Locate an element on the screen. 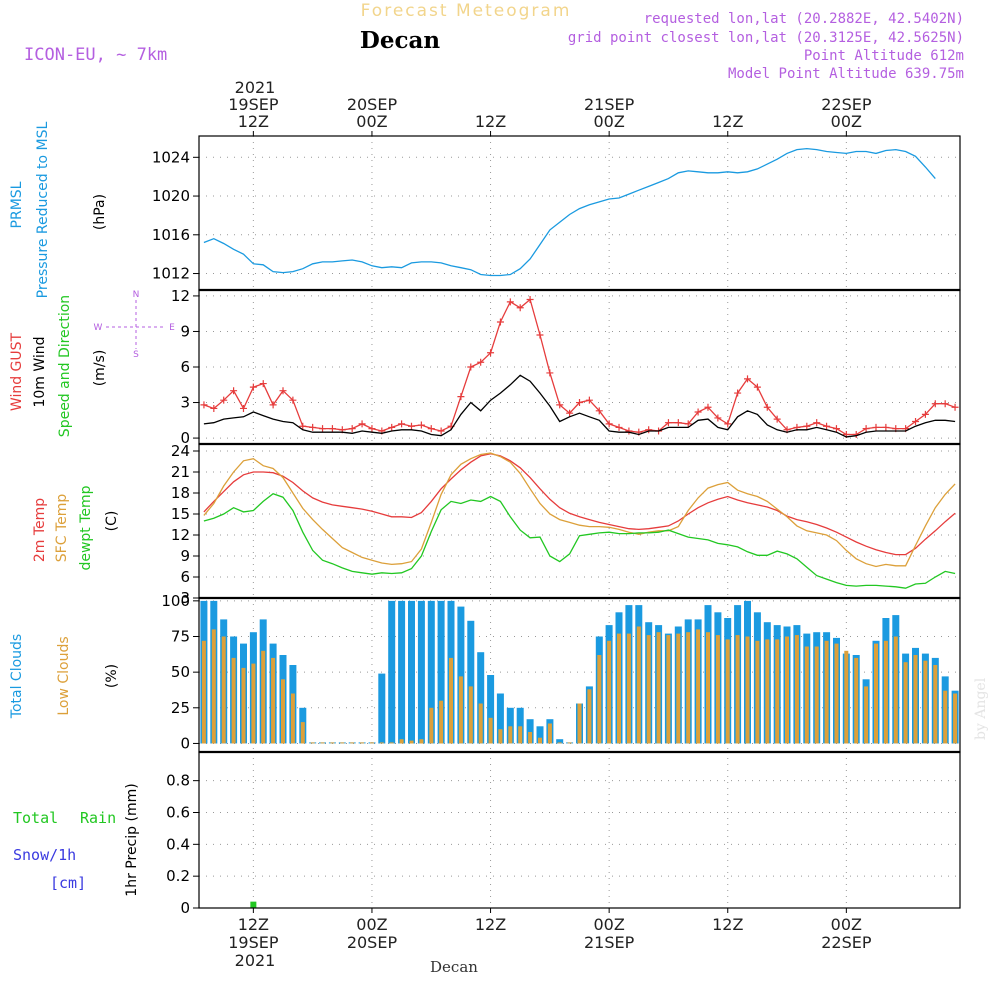  top-hour-label: 00Z is located at coordinates (608, 121).